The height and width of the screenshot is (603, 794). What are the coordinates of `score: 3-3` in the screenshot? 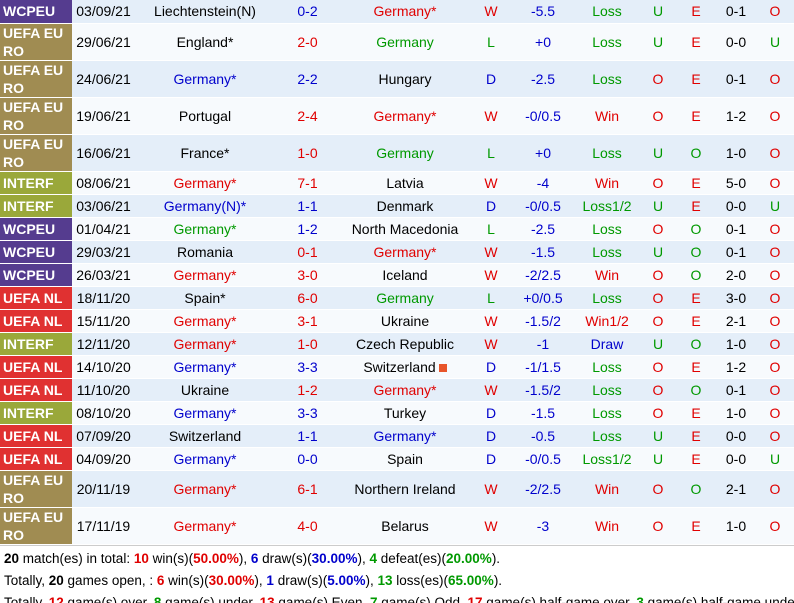 It's located at (307, 413).